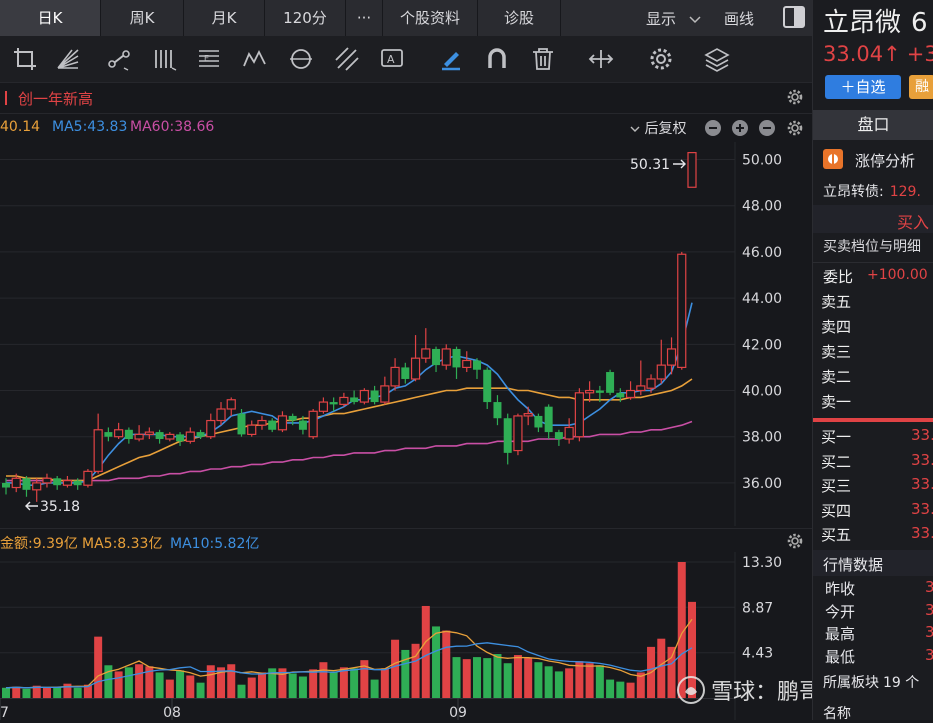  What do you see at coordinates (519, 18) in the screenshot?
I see `tab-diagnosis: 诊股` at bounding box center [519, 18].